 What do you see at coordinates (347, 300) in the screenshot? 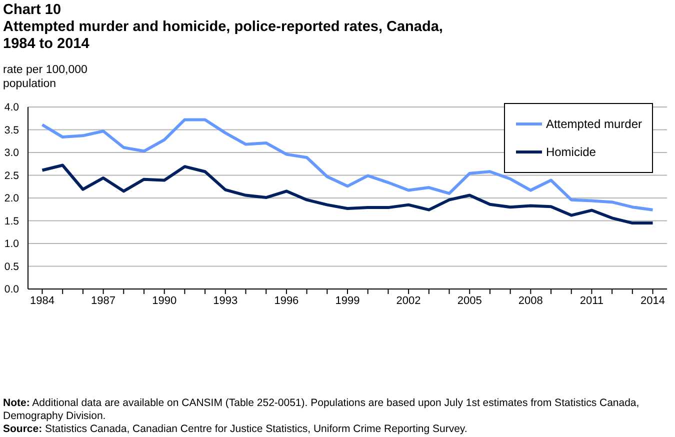
I see `x-tick-label: 1999` at bounding box center [347, 300].